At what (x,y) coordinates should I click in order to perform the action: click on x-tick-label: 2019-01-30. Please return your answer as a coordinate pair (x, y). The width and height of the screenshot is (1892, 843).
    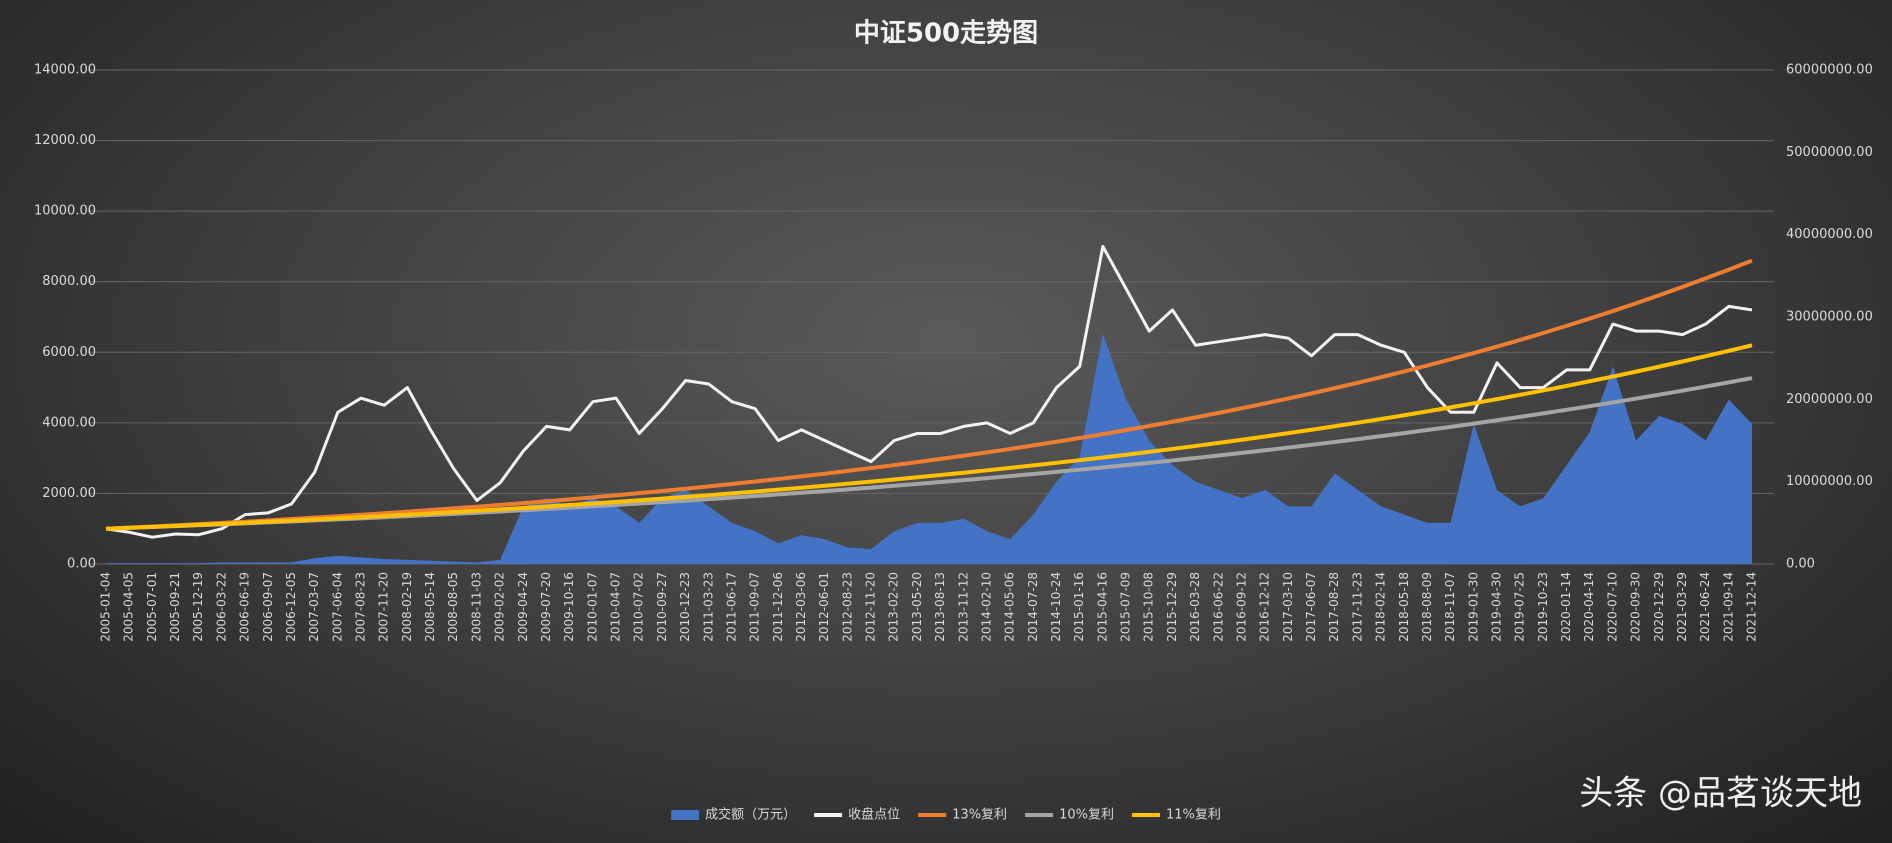
    Looking at the image, I should click on (1473, 607).